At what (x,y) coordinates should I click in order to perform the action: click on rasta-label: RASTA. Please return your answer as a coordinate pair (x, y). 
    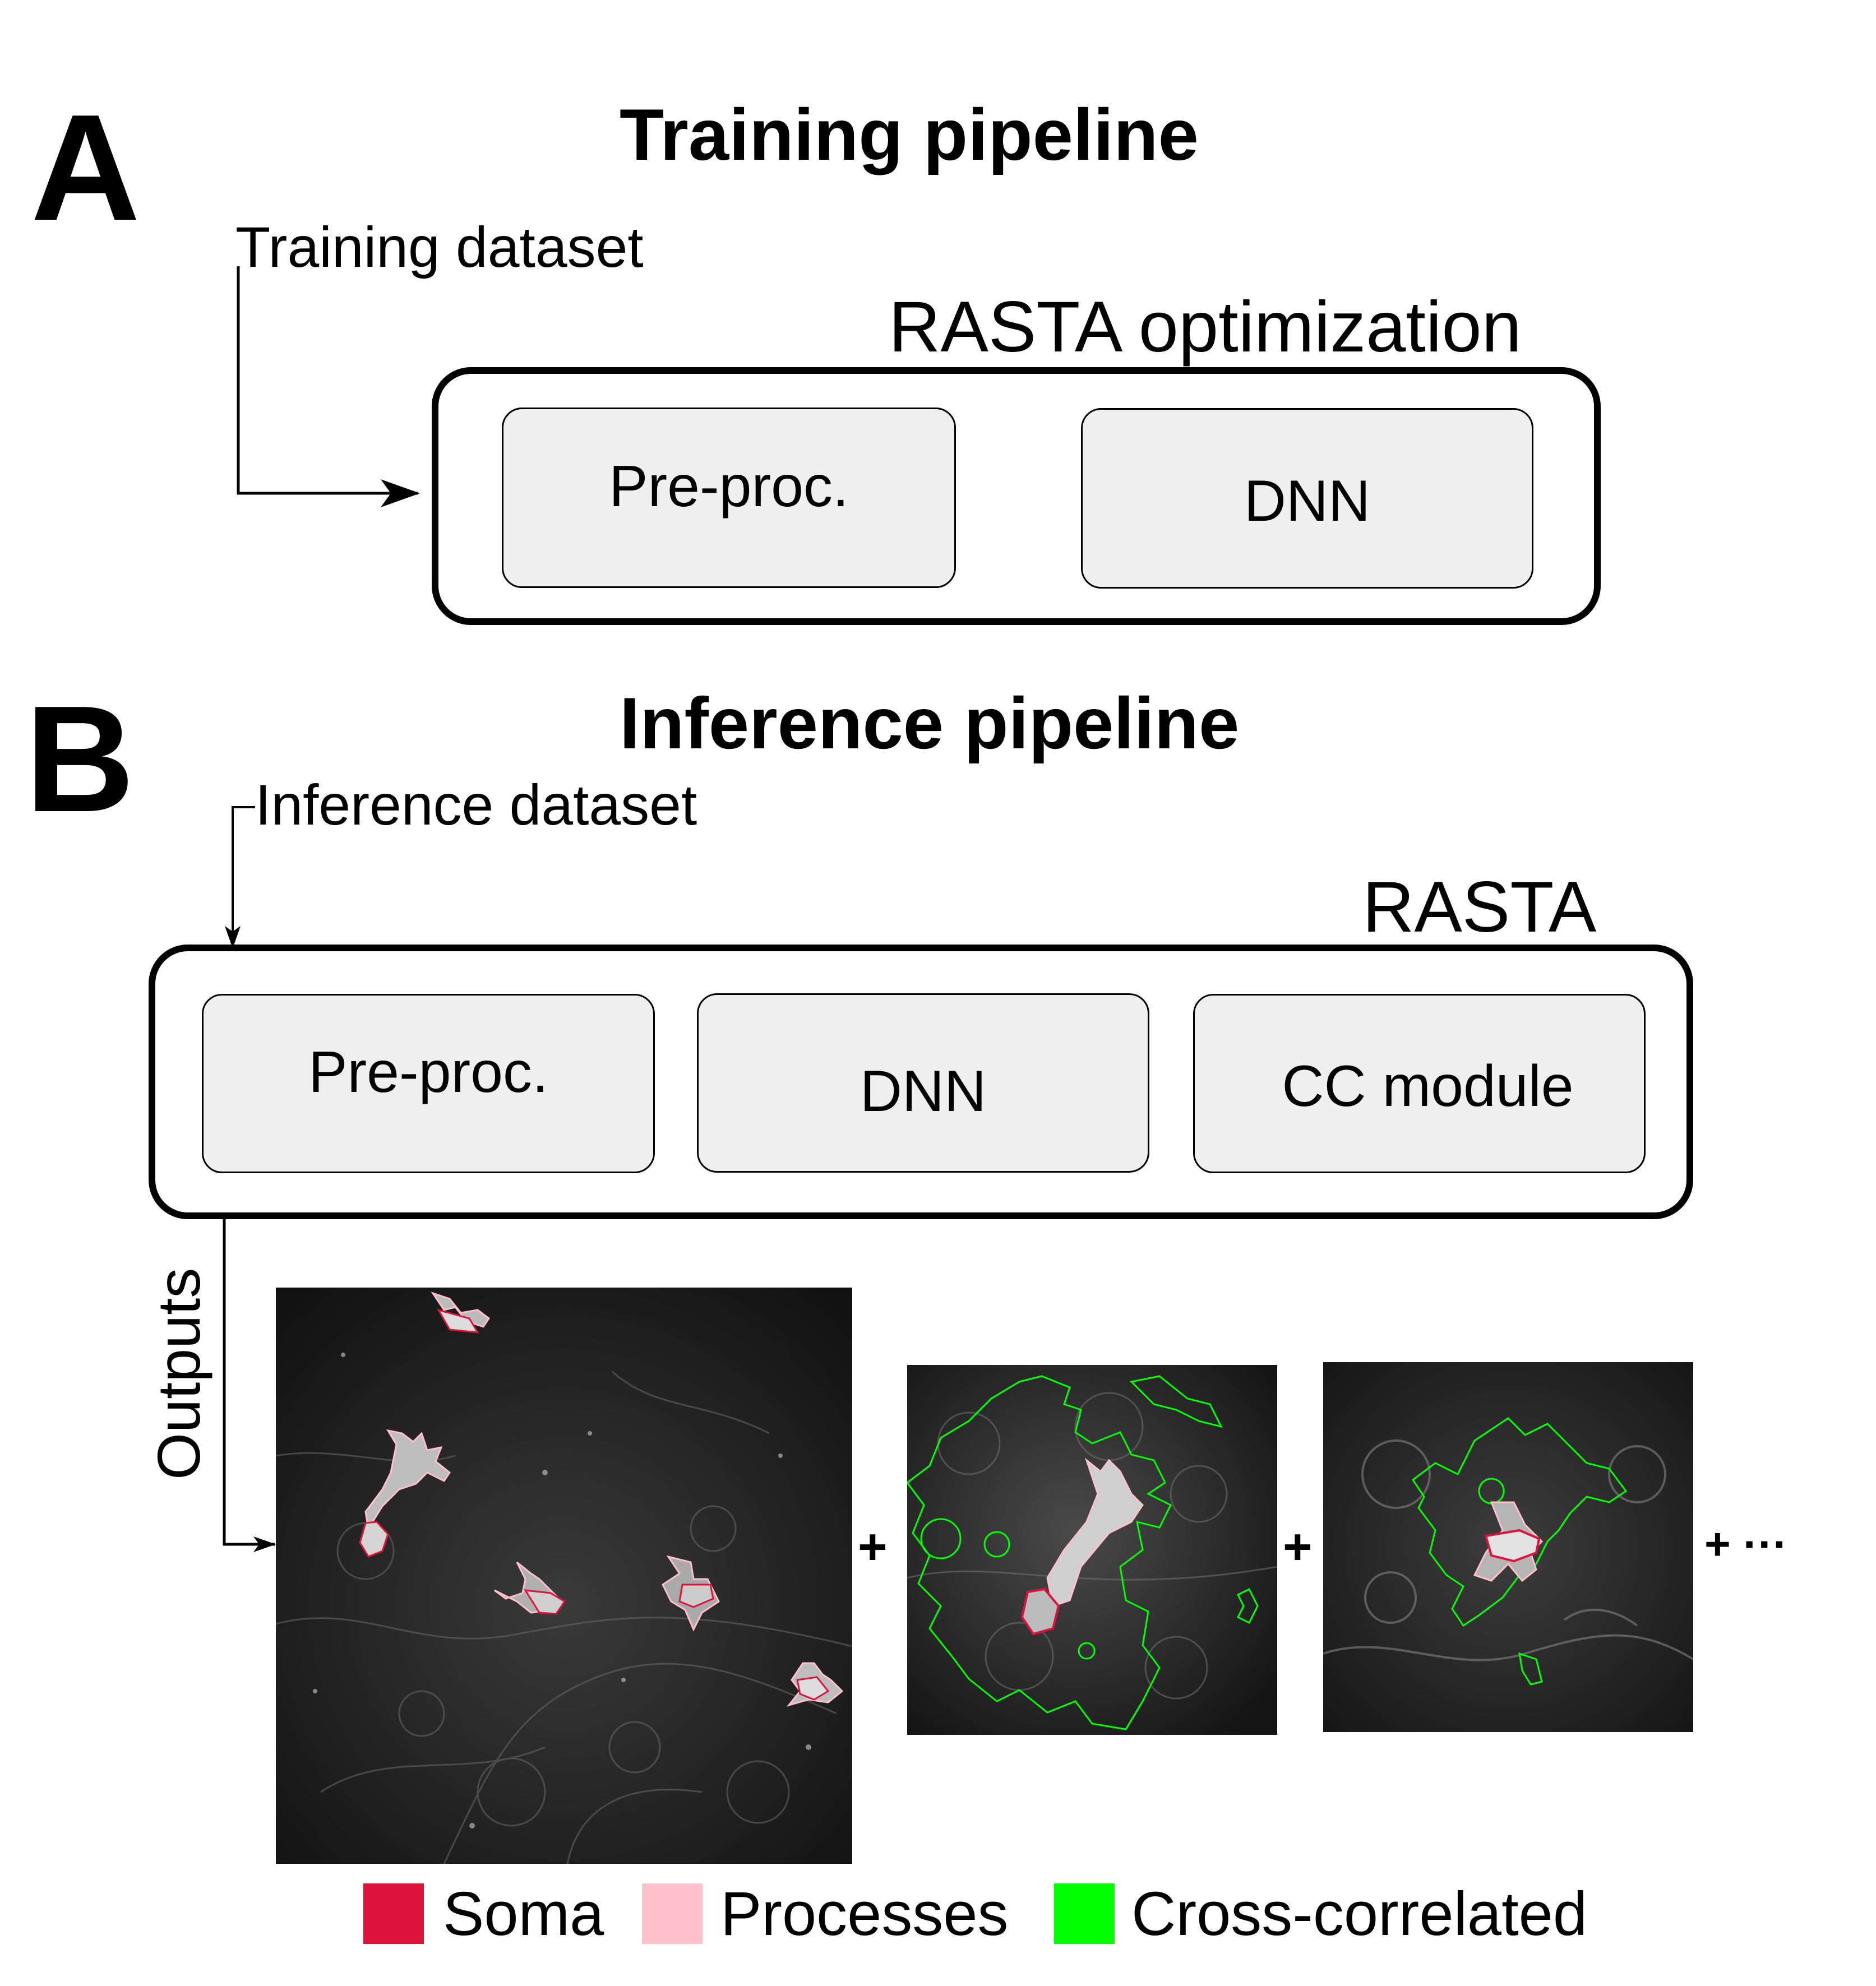
    Looking at the image, I should click on (1479, 907).